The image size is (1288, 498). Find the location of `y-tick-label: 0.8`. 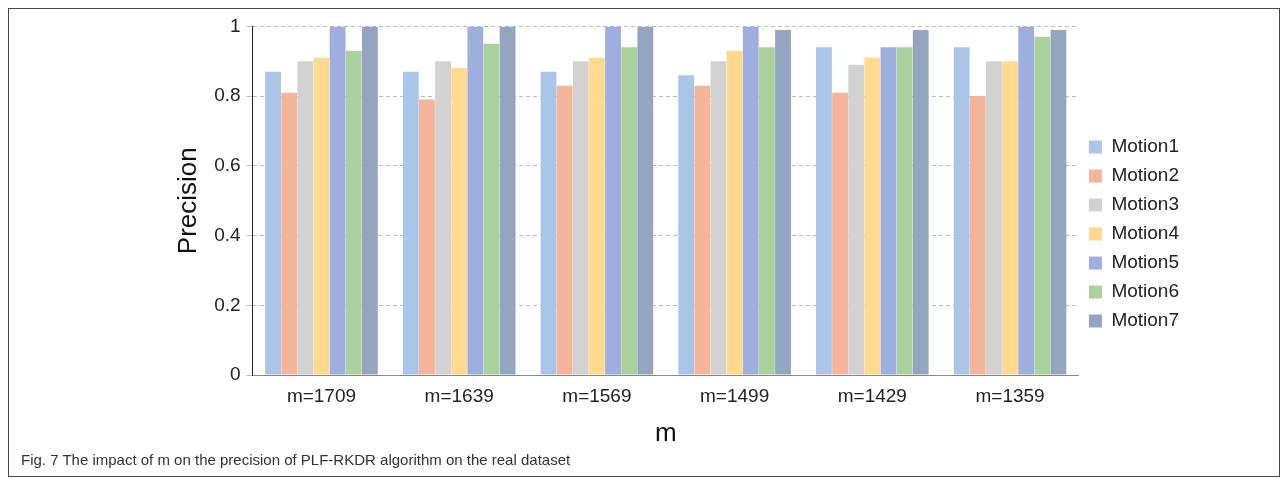

y-tick-label: 0.8 is located at coordinates (227, 95).